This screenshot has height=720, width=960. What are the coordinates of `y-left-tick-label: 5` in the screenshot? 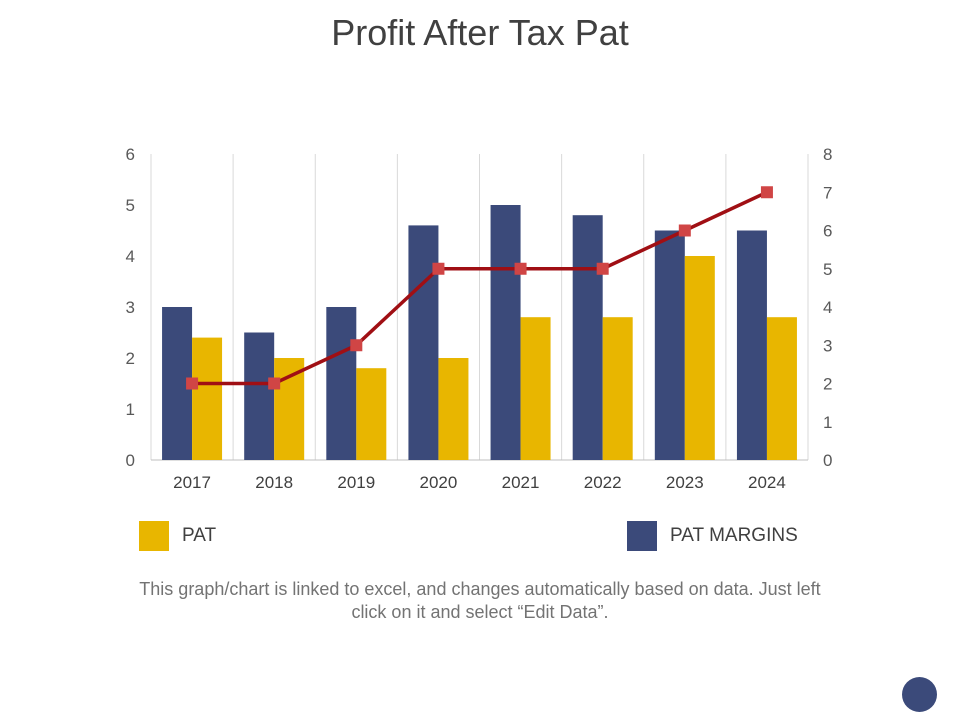 It's located at (130, 205).